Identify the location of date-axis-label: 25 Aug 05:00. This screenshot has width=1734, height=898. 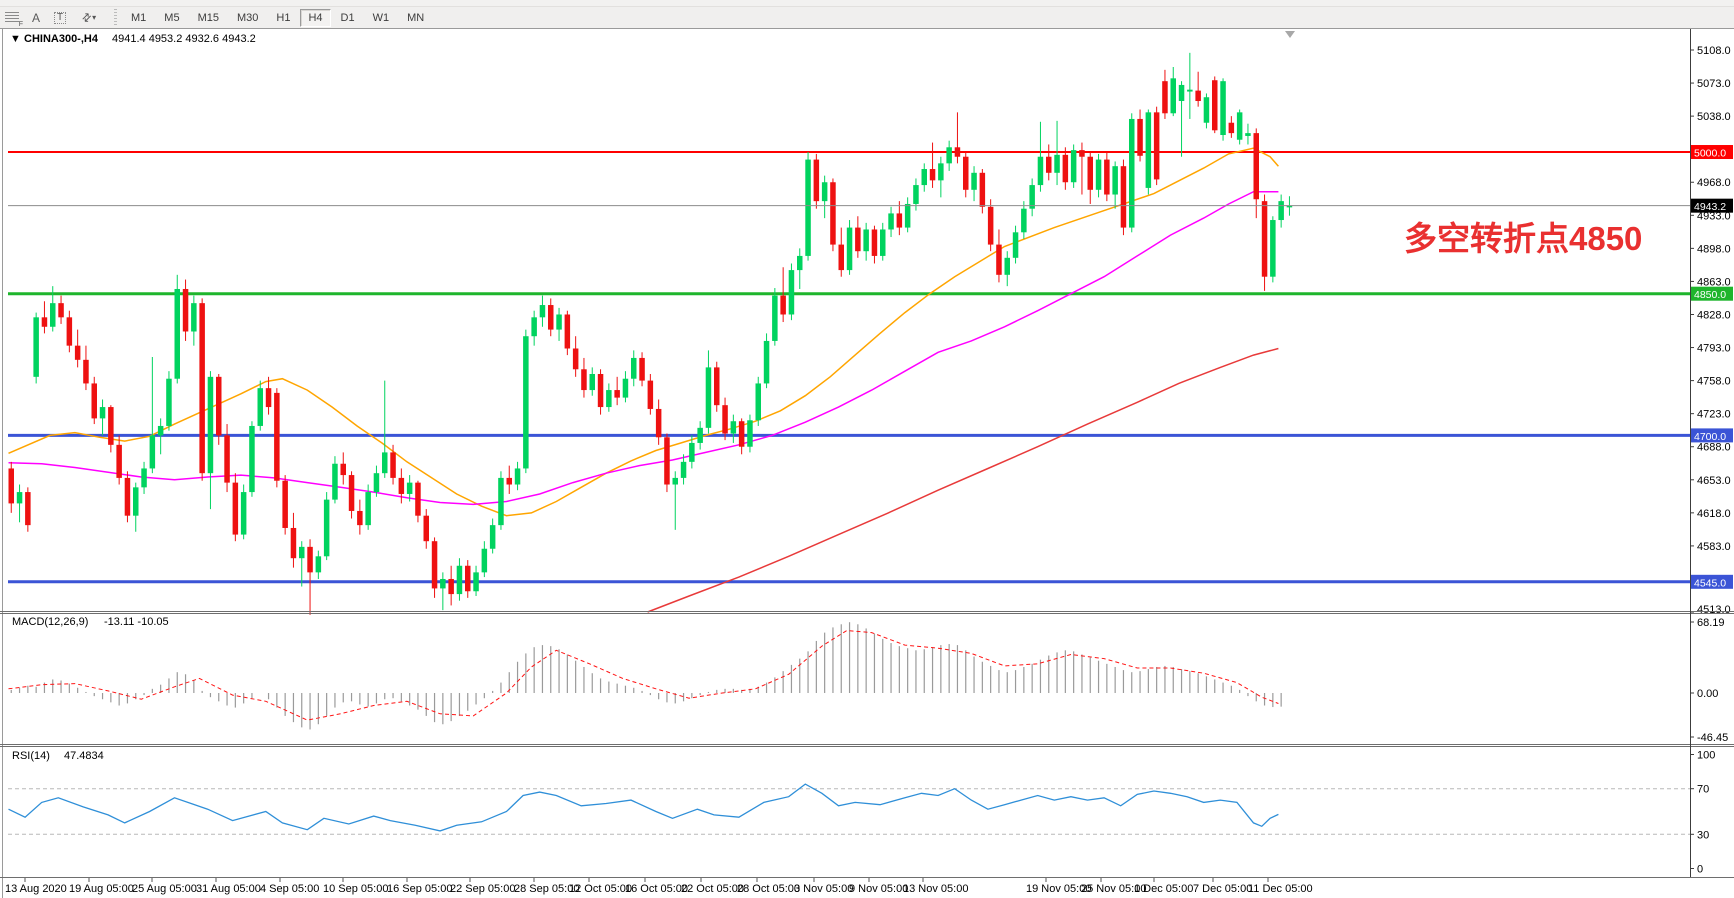
(164, 889).